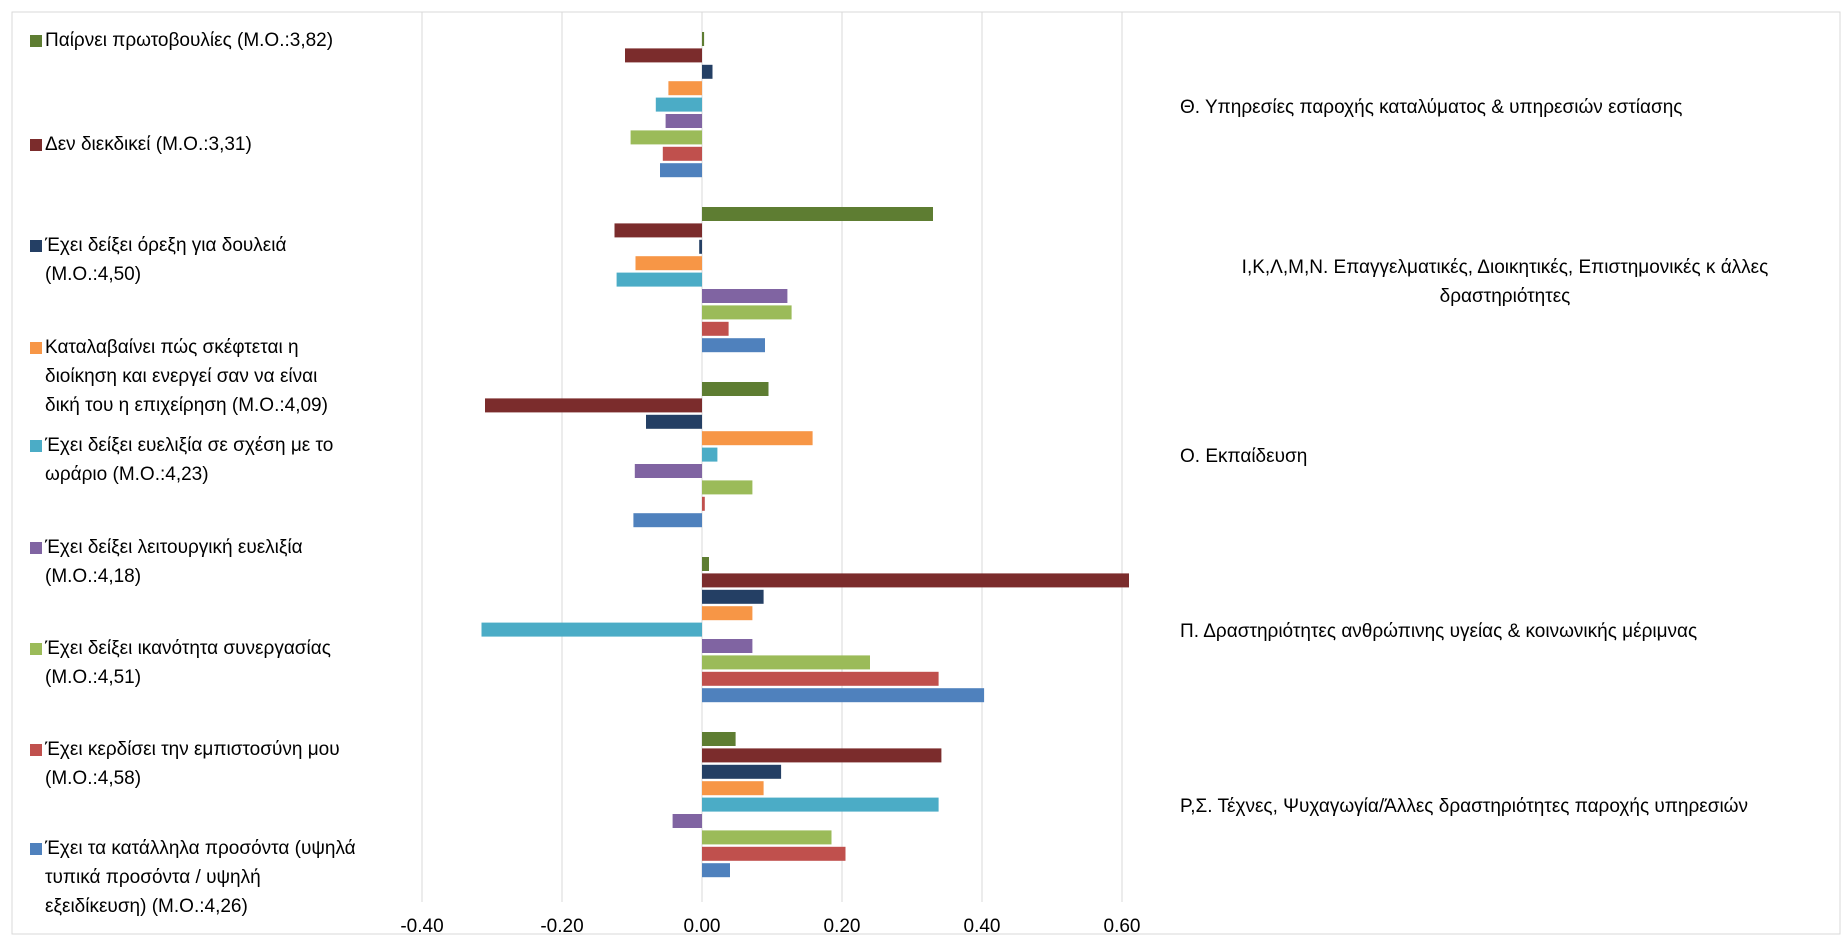 The height and width of the screenshot is (937, 1843). Describe the element at coordinates (146, 906) in the screenshot. I see `legend-label: εξειδίκευση) (Μ.Ο.:4,26)` at that location.